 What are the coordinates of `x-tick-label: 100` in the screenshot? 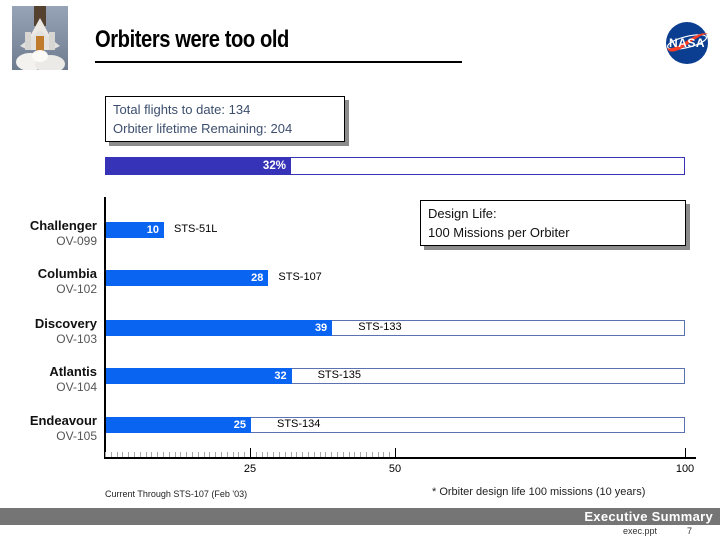 It's located at (685, 469).